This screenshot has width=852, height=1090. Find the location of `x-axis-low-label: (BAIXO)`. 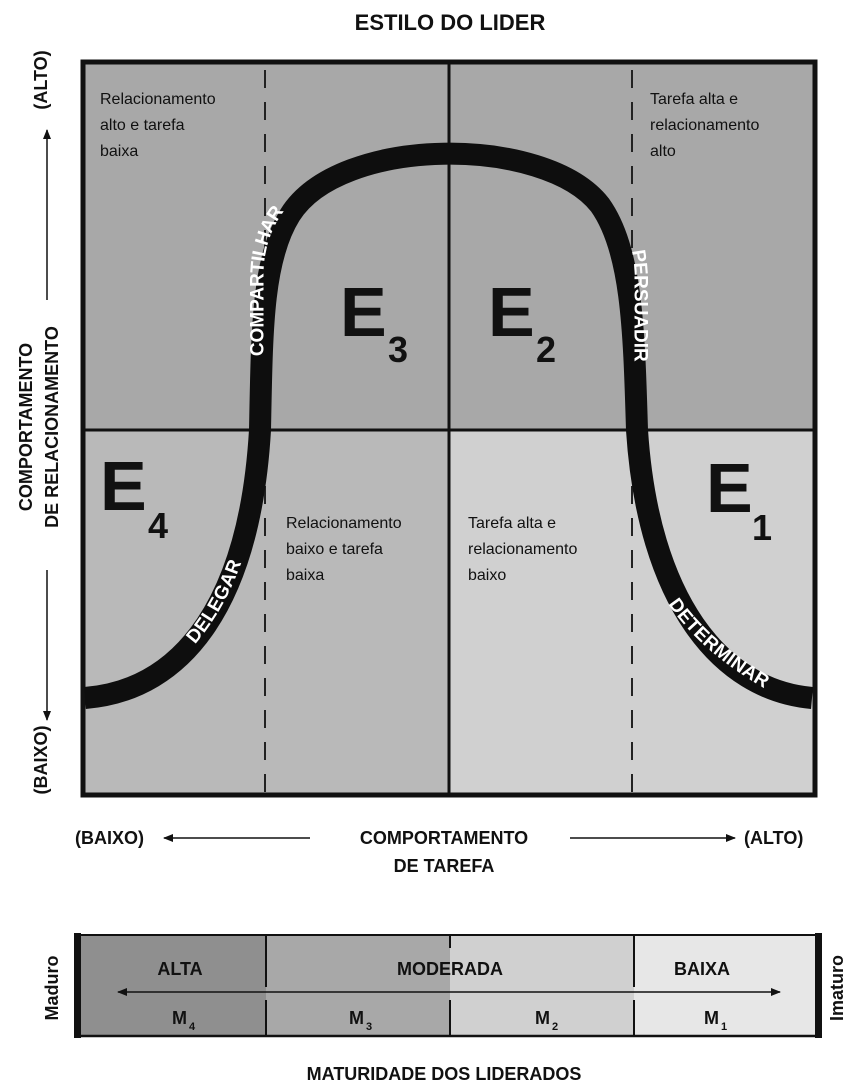

x-axis-low-label: (BAIXO) is located at coordinates (109, 838).